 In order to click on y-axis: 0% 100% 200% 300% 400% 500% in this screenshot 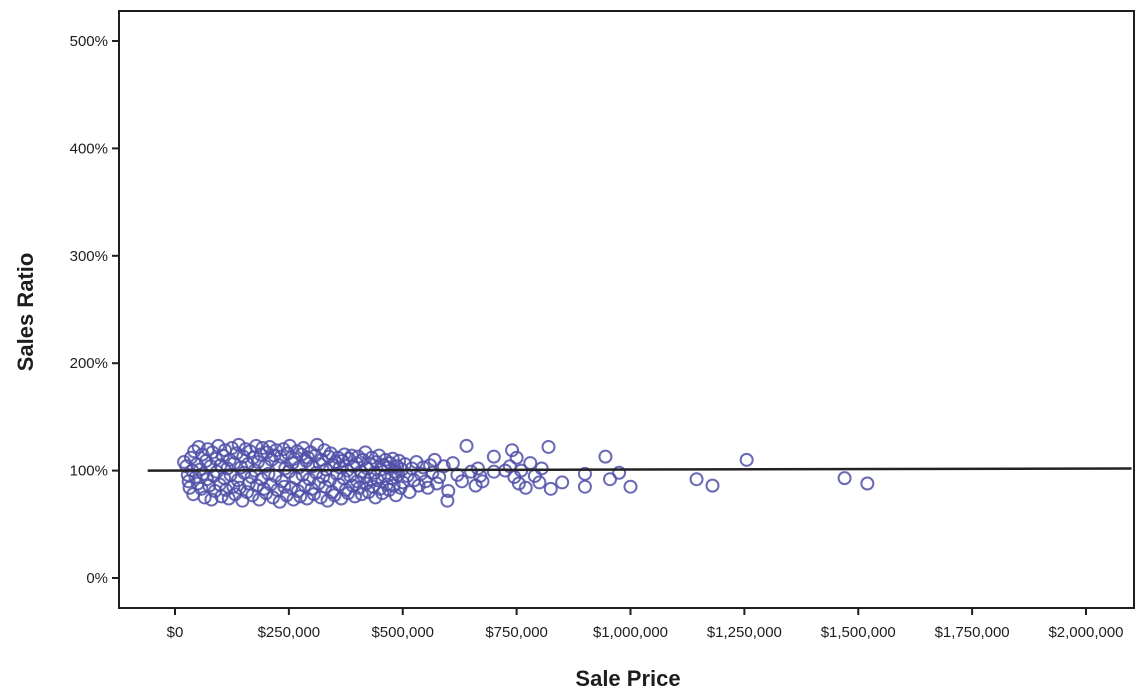, I will do `click(94, 310)`.